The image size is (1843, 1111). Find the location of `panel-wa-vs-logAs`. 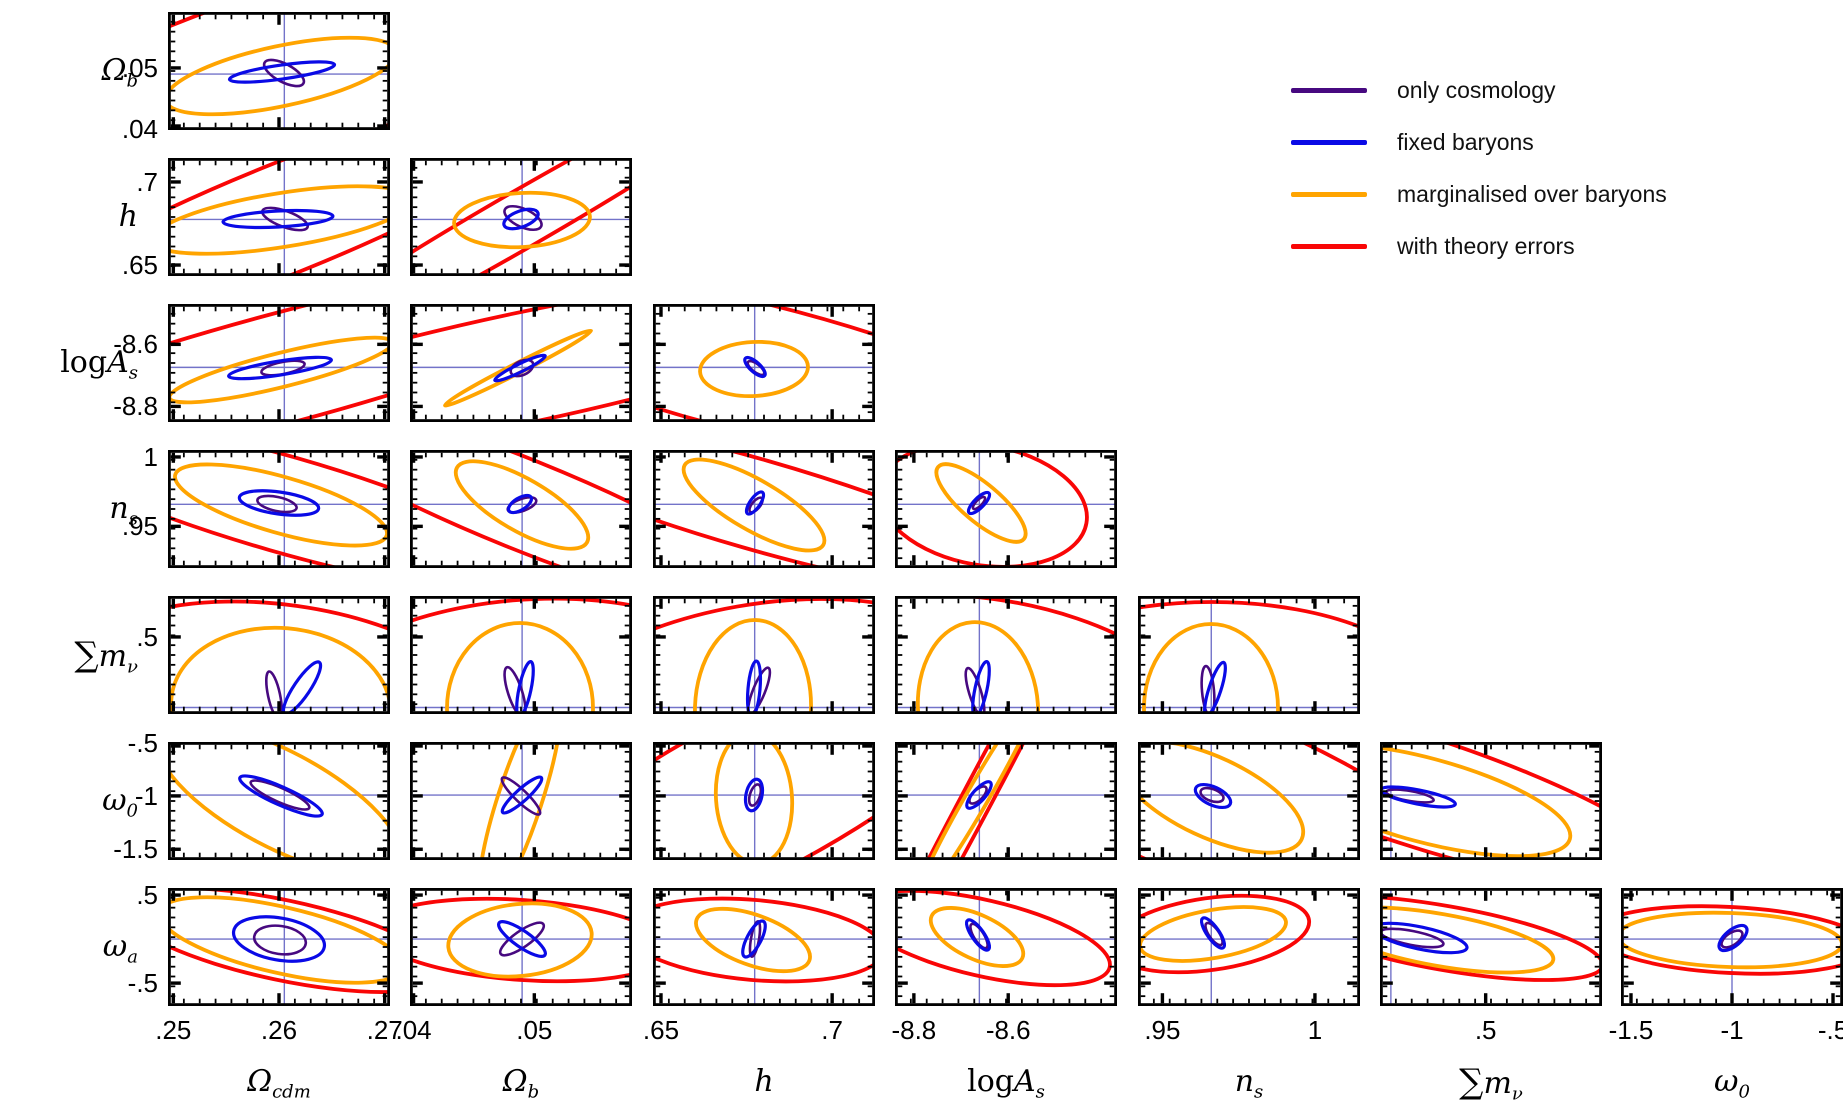

panel-wa-vs-logAs is located at coordinates (1006, 947).